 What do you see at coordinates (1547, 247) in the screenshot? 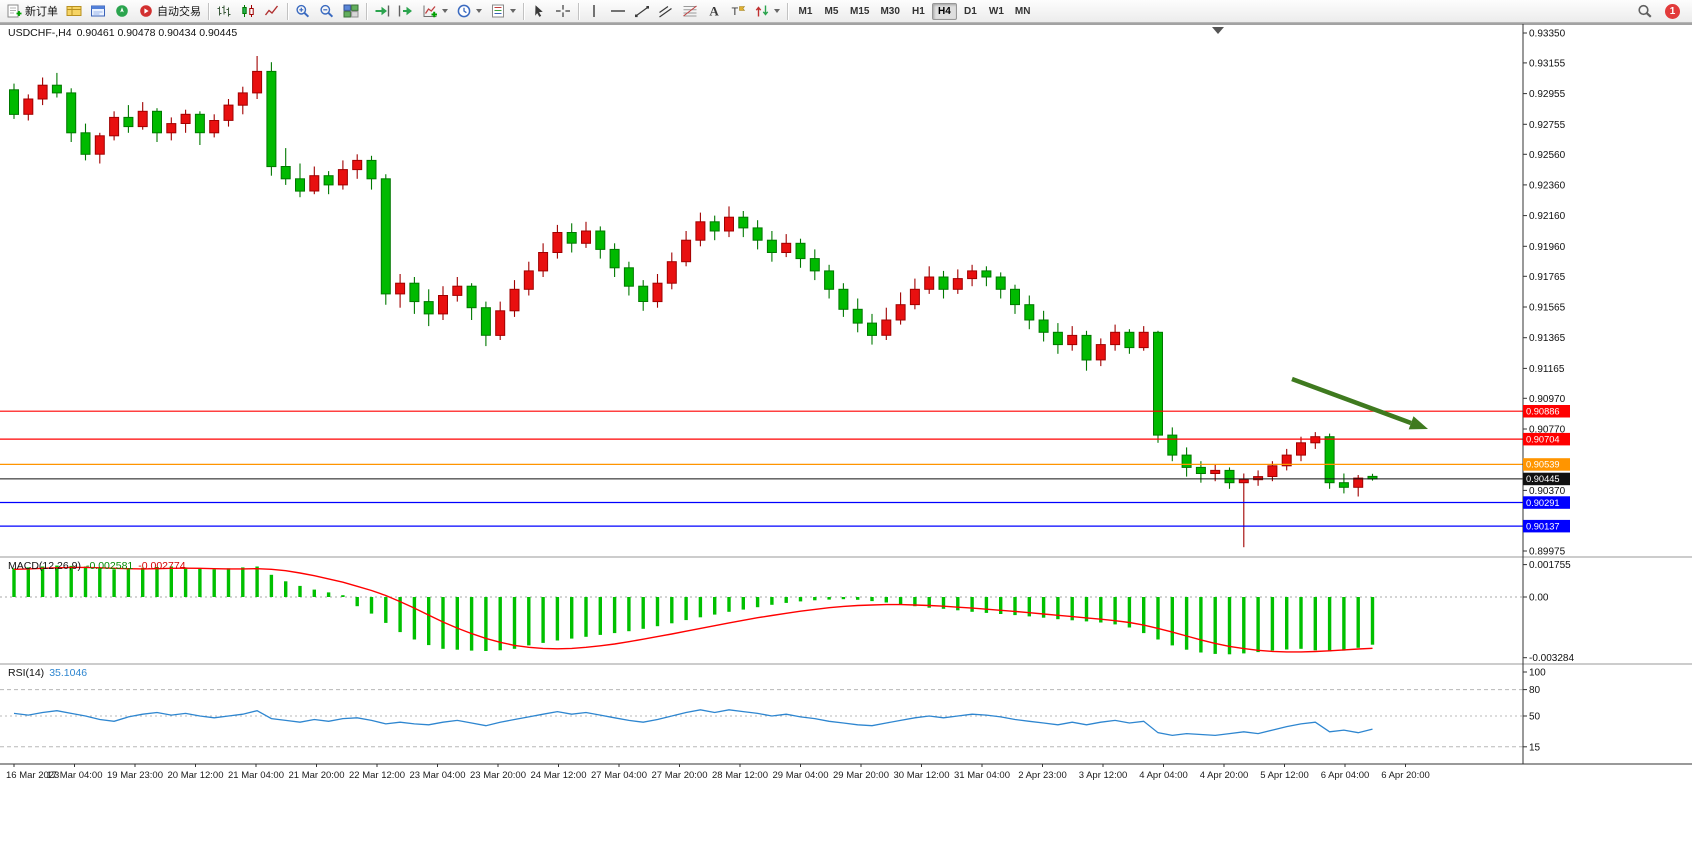
I see `svg-text: 0.91960` at bounding box center [1547, 247].